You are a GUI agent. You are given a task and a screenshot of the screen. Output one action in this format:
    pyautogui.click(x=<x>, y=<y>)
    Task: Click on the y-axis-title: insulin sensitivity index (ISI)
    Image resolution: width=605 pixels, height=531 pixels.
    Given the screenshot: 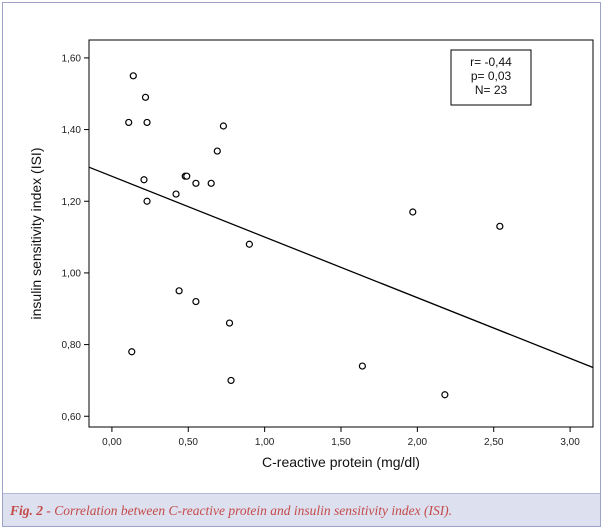 What is the action you would take?
    pyautogui.click(x=36, y=234)
    